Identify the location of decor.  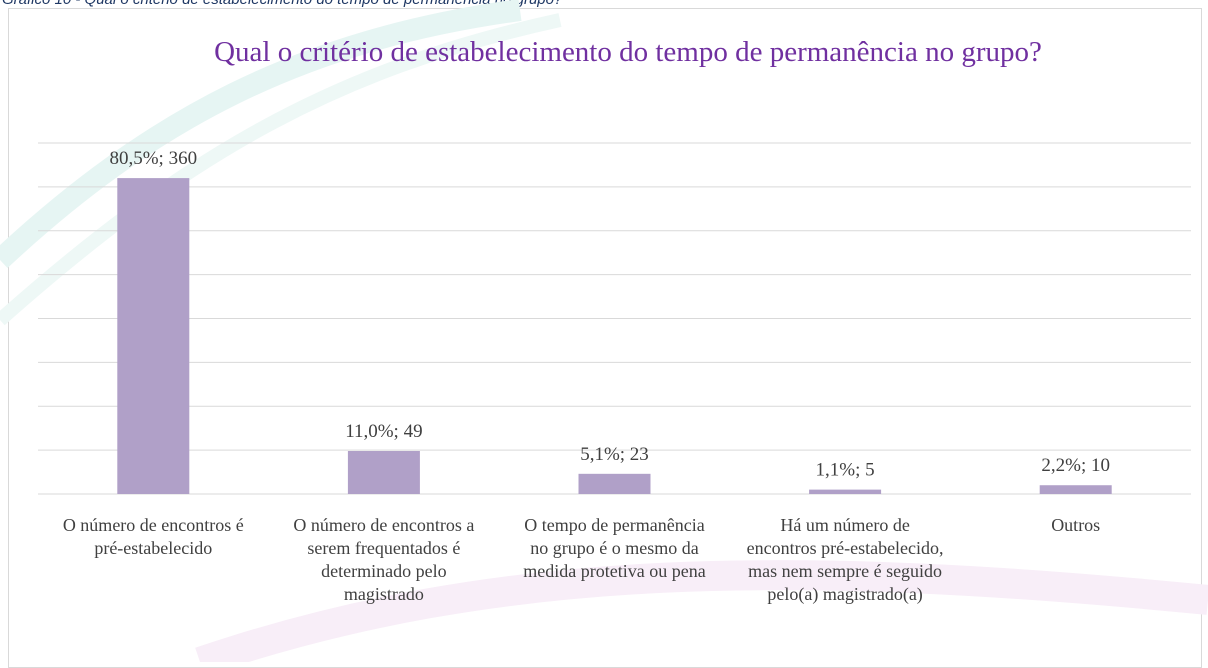
(701, 611).